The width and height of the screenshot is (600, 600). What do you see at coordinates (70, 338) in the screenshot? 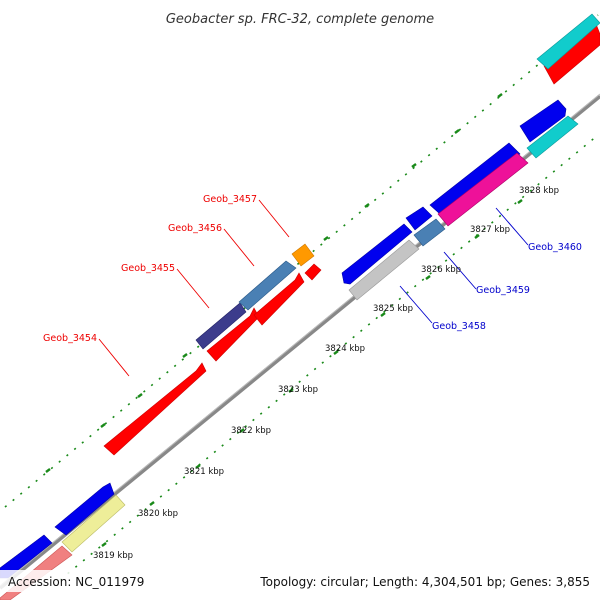
I see `label-geob-3454: Geob_3454` at bounding box center [70, 338].